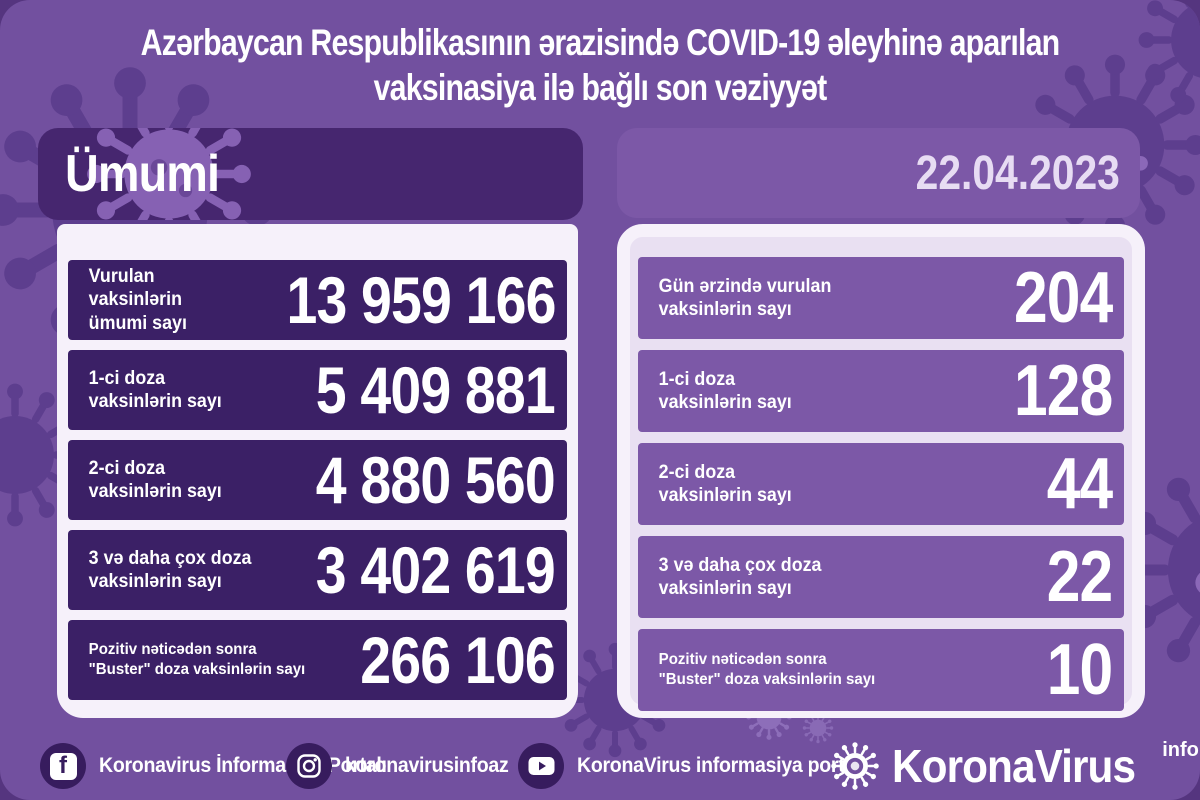 The width and height of the screenshot is (1200, 800). I want to click on stat-row-dose3plus-daily: 3 və daha çox doza vaksinlərin sayı 22, so click(881, 577).